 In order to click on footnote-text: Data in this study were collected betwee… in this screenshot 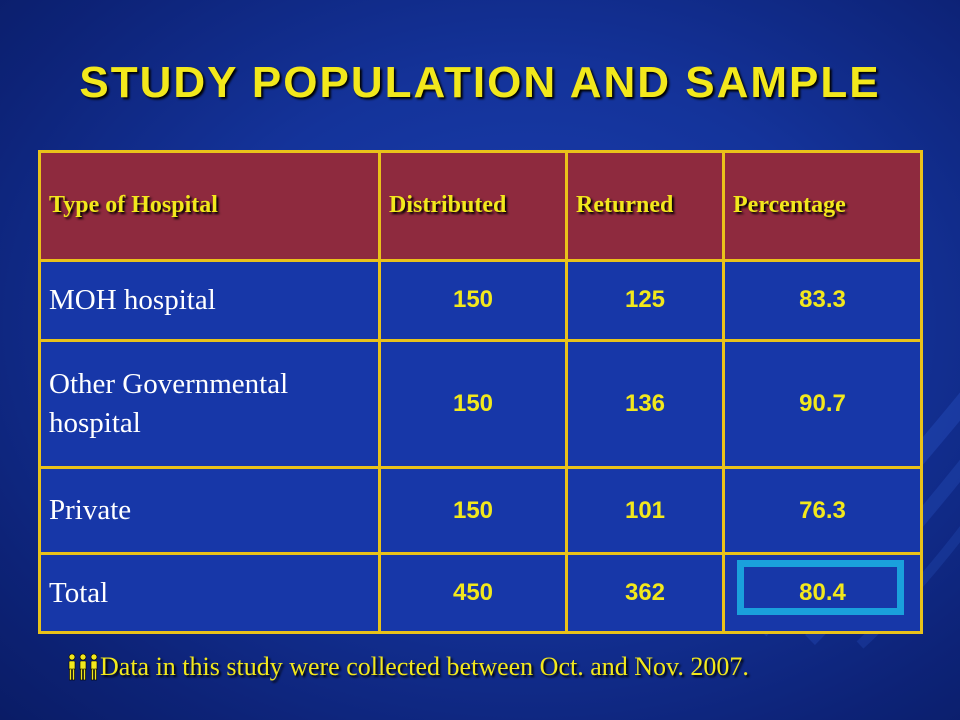, I will do `click(424, 666)`.